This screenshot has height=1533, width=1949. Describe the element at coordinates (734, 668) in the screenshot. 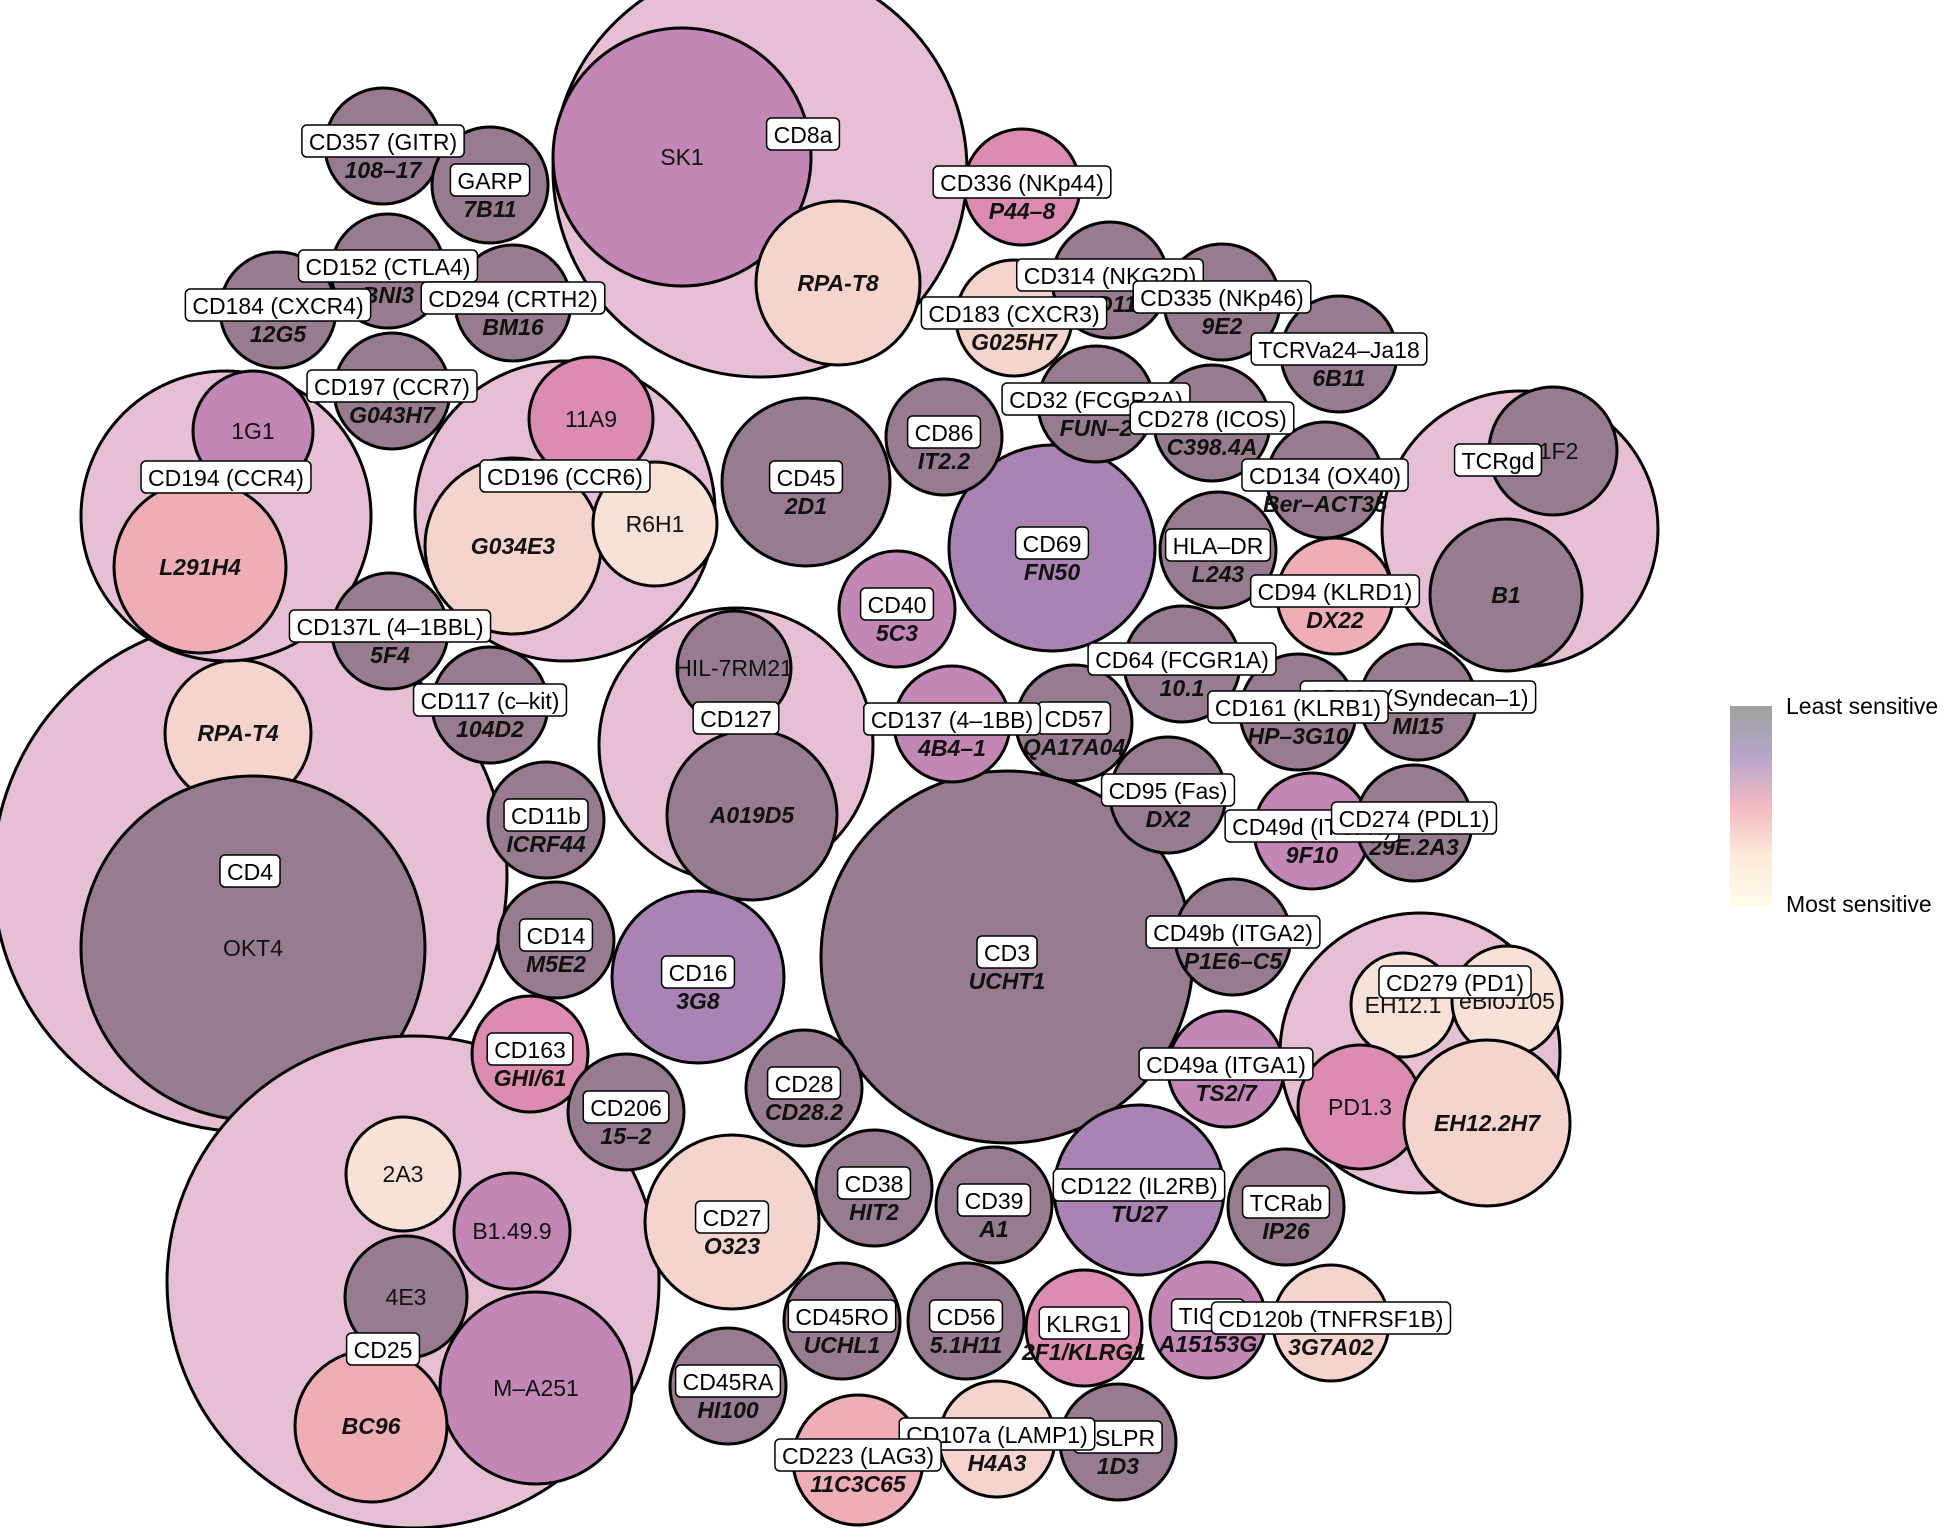

I see `bubble-HIL-7RM21: HIL-7RM21` at that location.